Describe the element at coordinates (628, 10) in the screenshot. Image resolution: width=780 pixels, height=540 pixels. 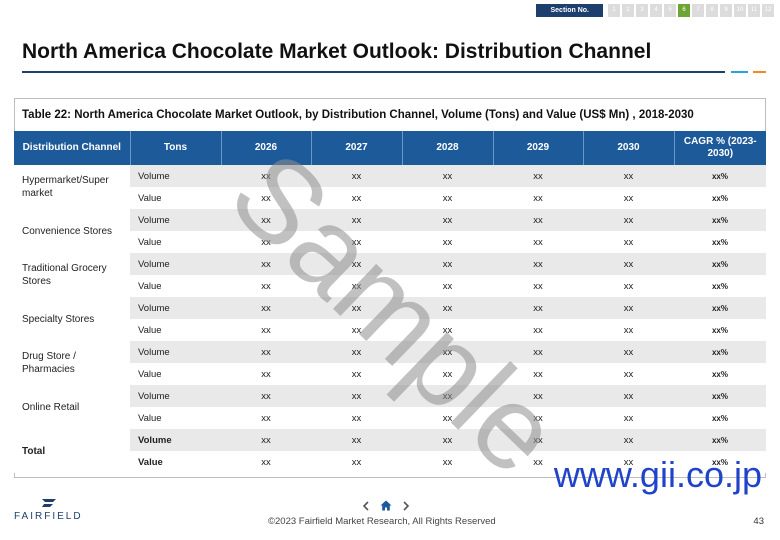
I see `section-nav-item-2: 2` at that location.